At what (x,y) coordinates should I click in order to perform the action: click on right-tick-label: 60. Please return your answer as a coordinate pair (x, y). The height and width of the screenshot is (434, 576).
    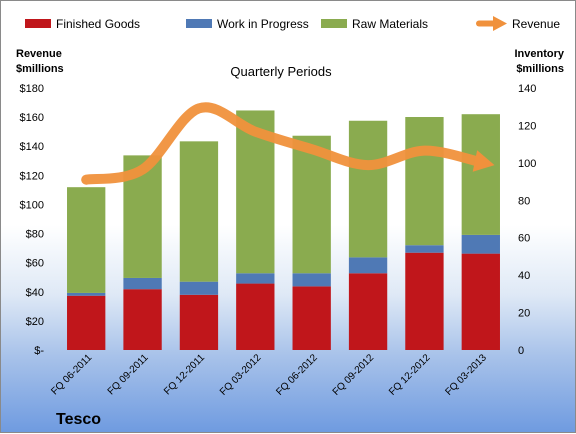
    Looking at the image, I should click on (524, 239).